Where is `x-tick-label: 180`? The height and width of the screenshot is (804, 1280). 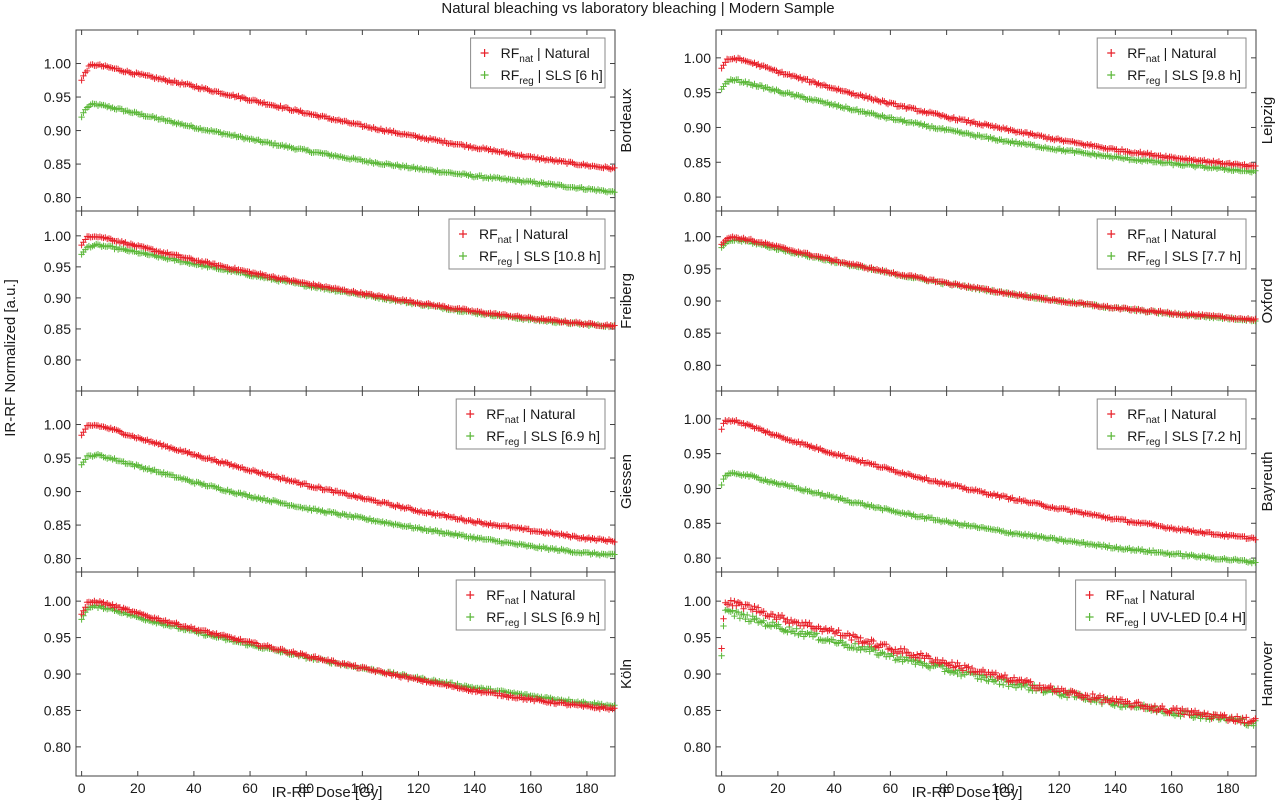 x-tick-label: 180 is located at coordinates (1228, 788).